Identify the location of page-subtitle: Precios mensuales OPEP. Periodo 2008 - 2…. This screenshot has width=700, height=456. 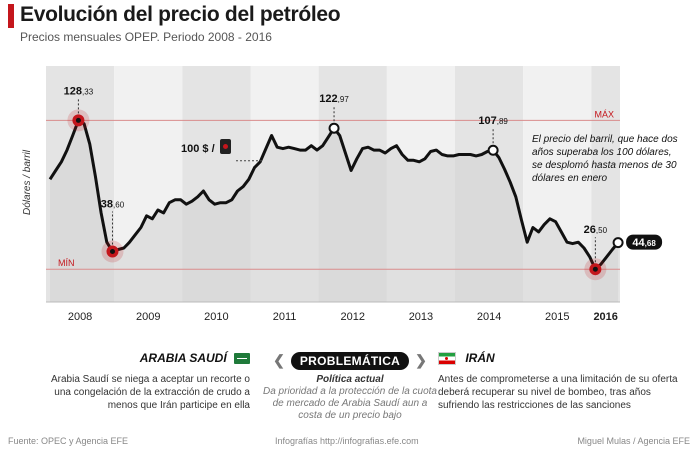
(146, 37).